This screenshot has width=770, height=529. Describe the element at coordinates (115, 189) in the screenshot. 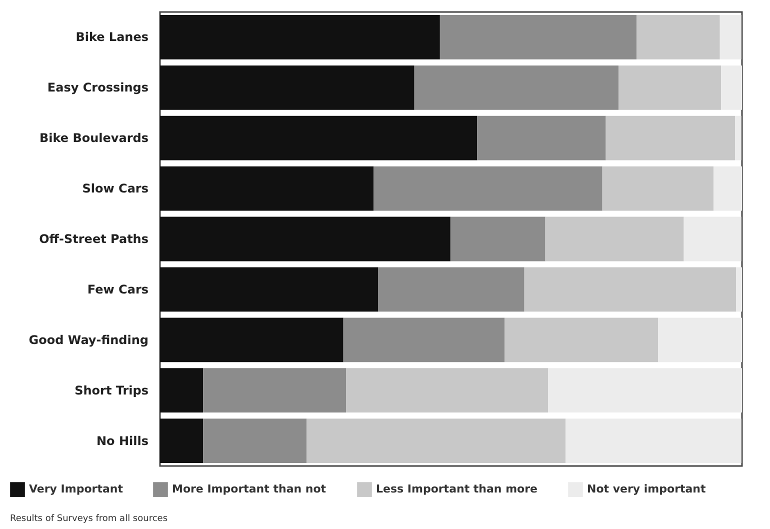

I see `y-tick-label: Slow Cars` at that location.